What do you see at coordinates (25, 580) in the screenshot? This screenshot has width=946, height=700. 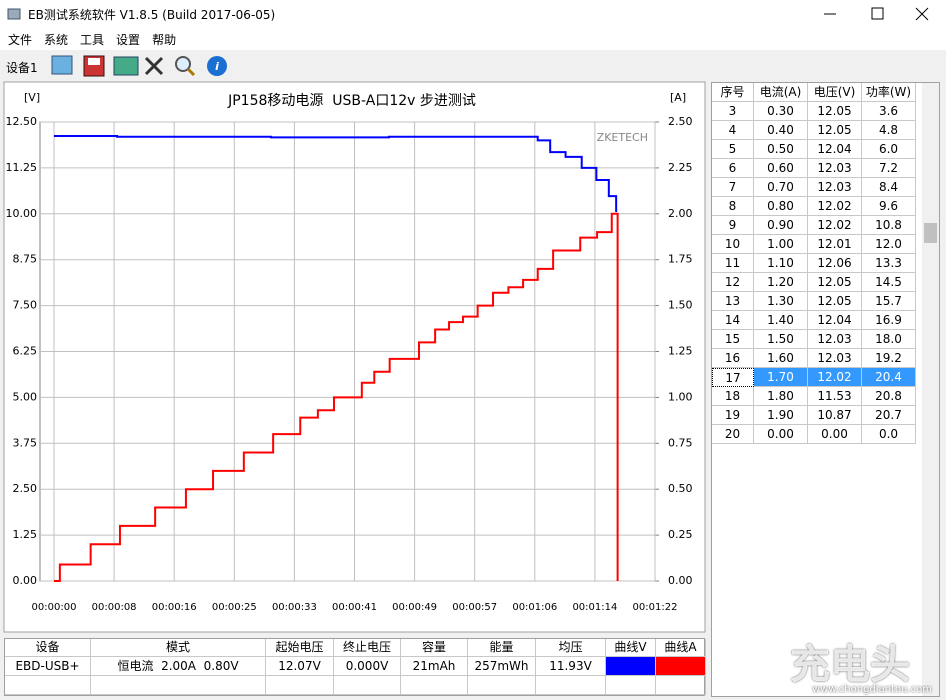 I see `y-tick-label: 0.00` at bounding box center [25, 580].